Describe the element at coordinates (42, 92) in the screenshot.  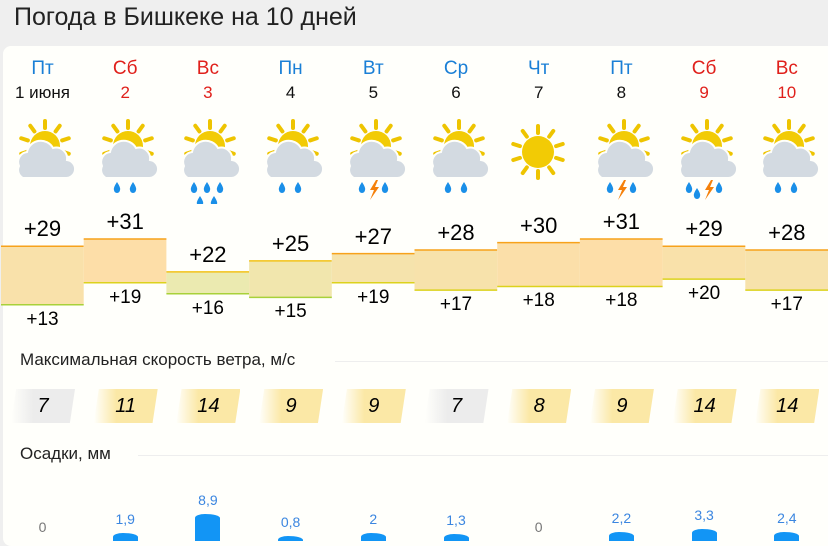
I see `day-date: 1 июня` at that location.